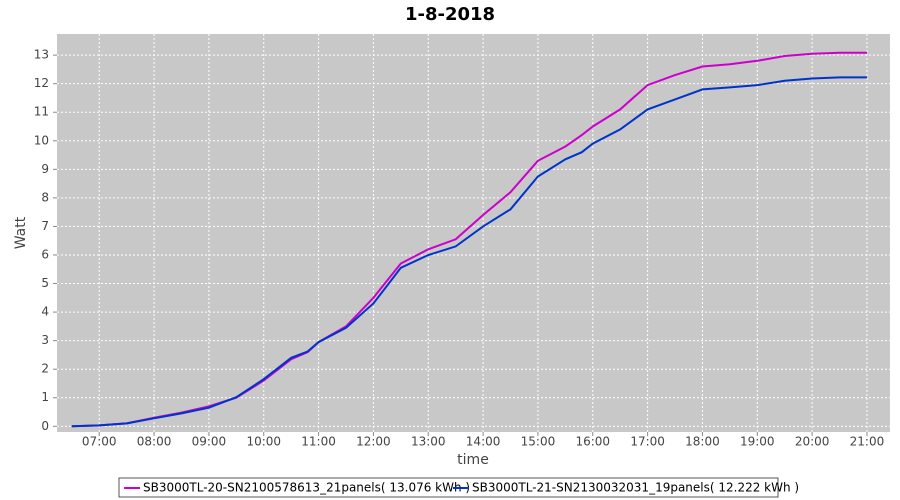  I want to click on y-tick-label: 3, so click(45, 340).